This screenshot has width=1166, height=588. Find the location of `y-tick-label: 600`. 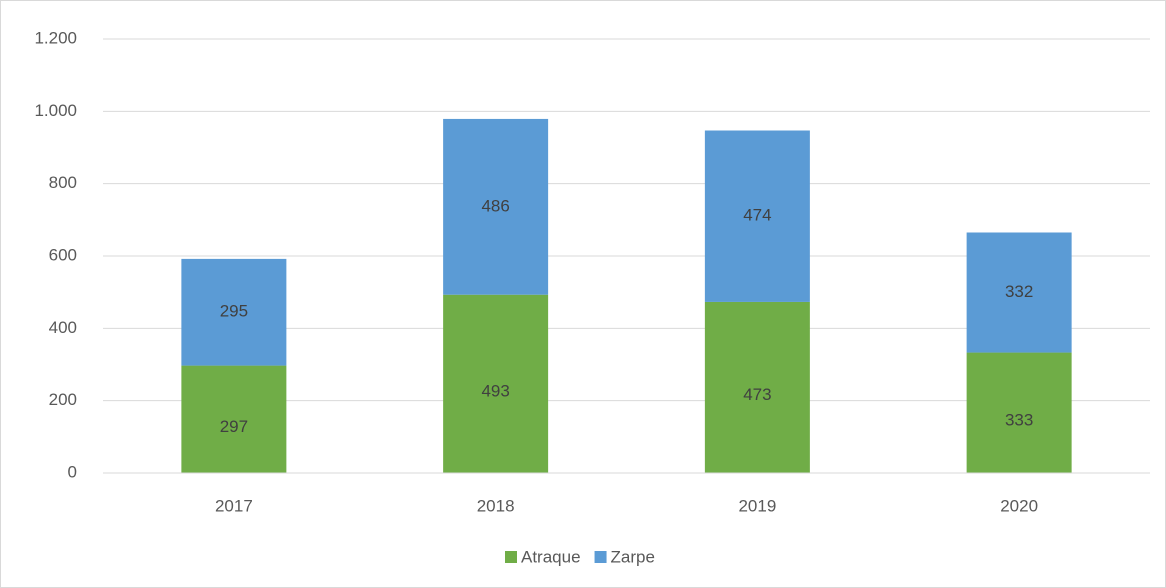

y-tick-label: 600 is located at coordinates (63, 254).